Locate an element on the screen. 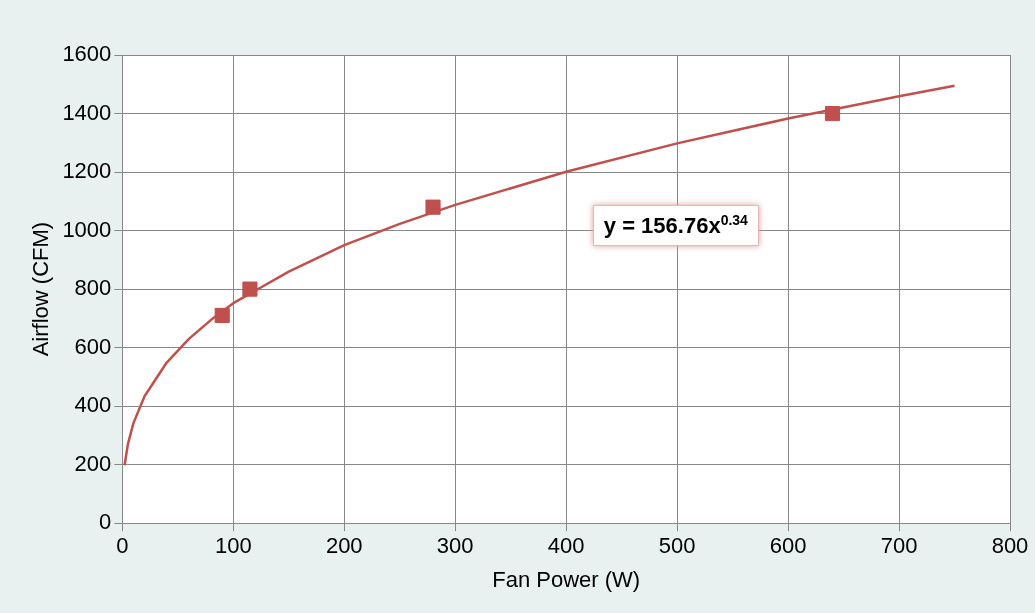 Image resolution: width=1035 pixels, height=613 pixels. y-tick-label: 1000 is located at coordinates (87, 229).